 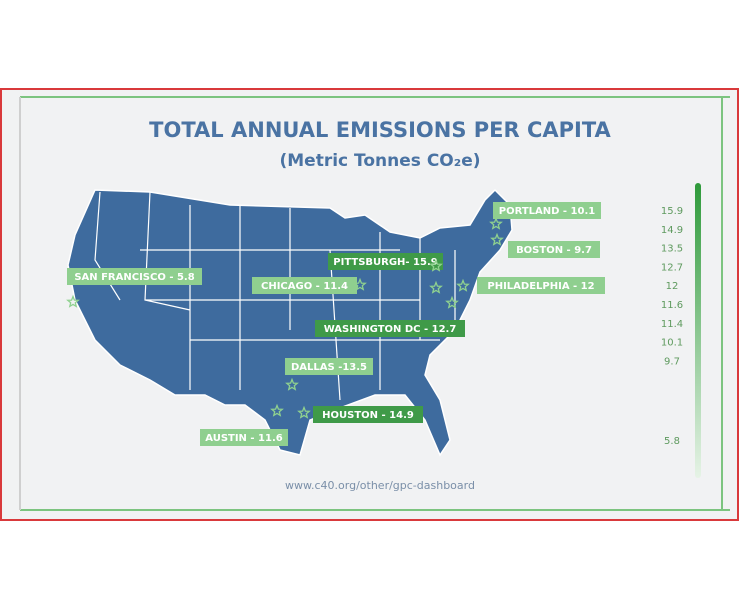 What do you see at coordinates (672, 361) in the screenshot?
I see `scale-label: 9.7` at bounding box center [672, 361].